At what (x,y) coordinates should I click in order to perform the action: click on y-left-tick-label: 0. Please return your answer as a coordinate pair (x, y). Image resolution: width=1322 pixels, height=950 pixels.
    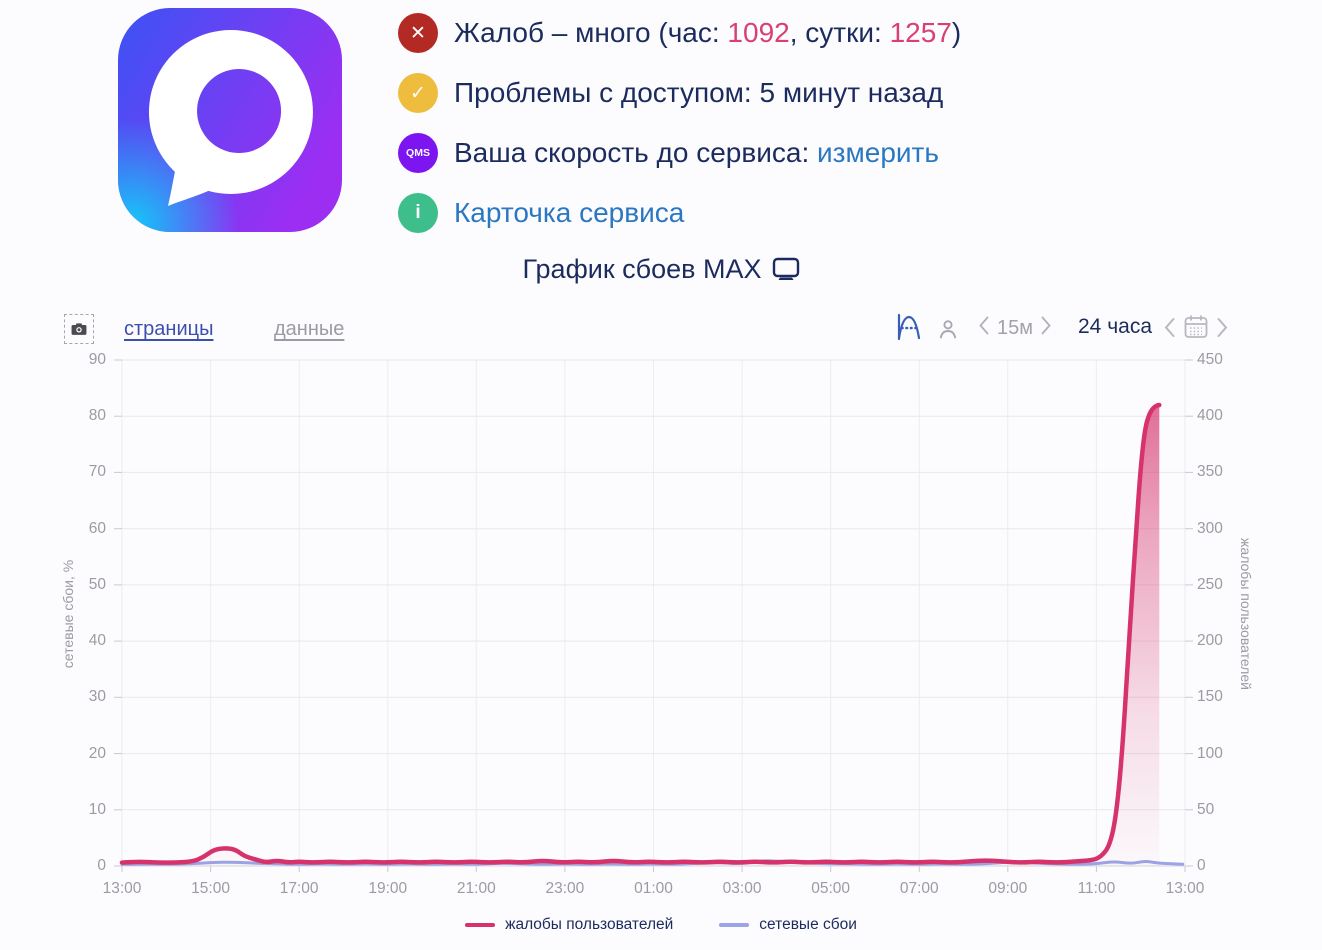
    Looking at the image, I should click on (101, 865).